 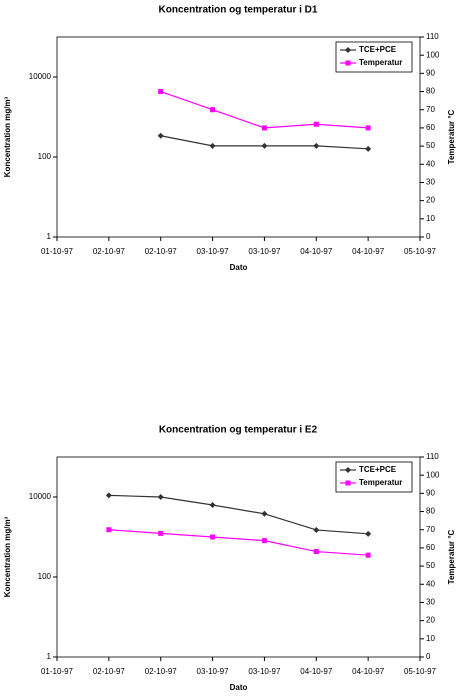 I want to click on chart-title: Koncentration og temperatur i D1, so click(x=238, y=10).